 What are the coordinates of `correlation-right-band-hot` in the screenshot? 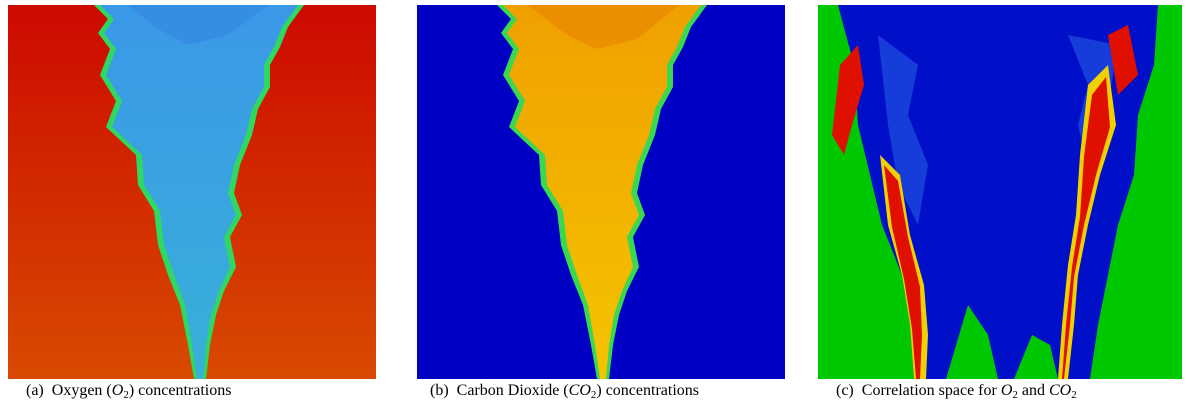 It's located at (1086, 228).